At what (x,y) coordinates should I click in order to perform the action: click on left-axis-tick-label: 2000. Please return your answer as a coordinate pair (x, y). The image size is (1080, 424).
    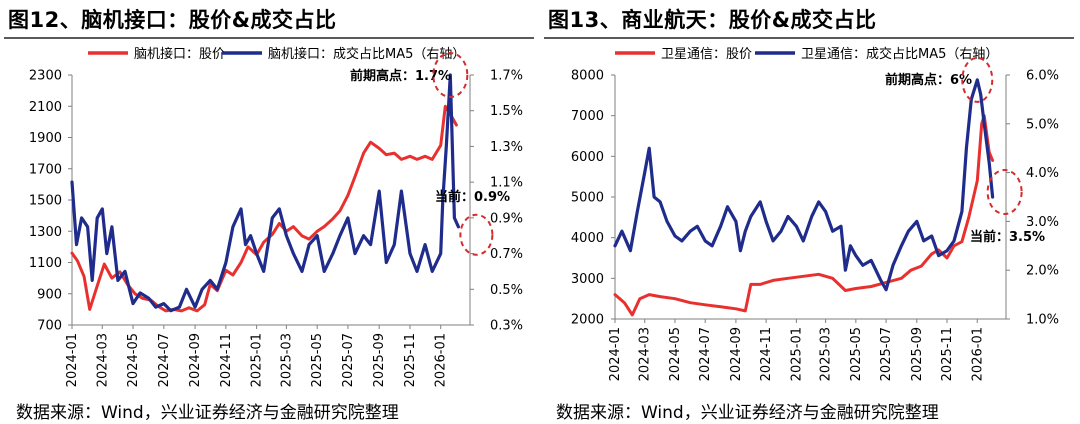
    Looking at the image, I should click on (587, 320).